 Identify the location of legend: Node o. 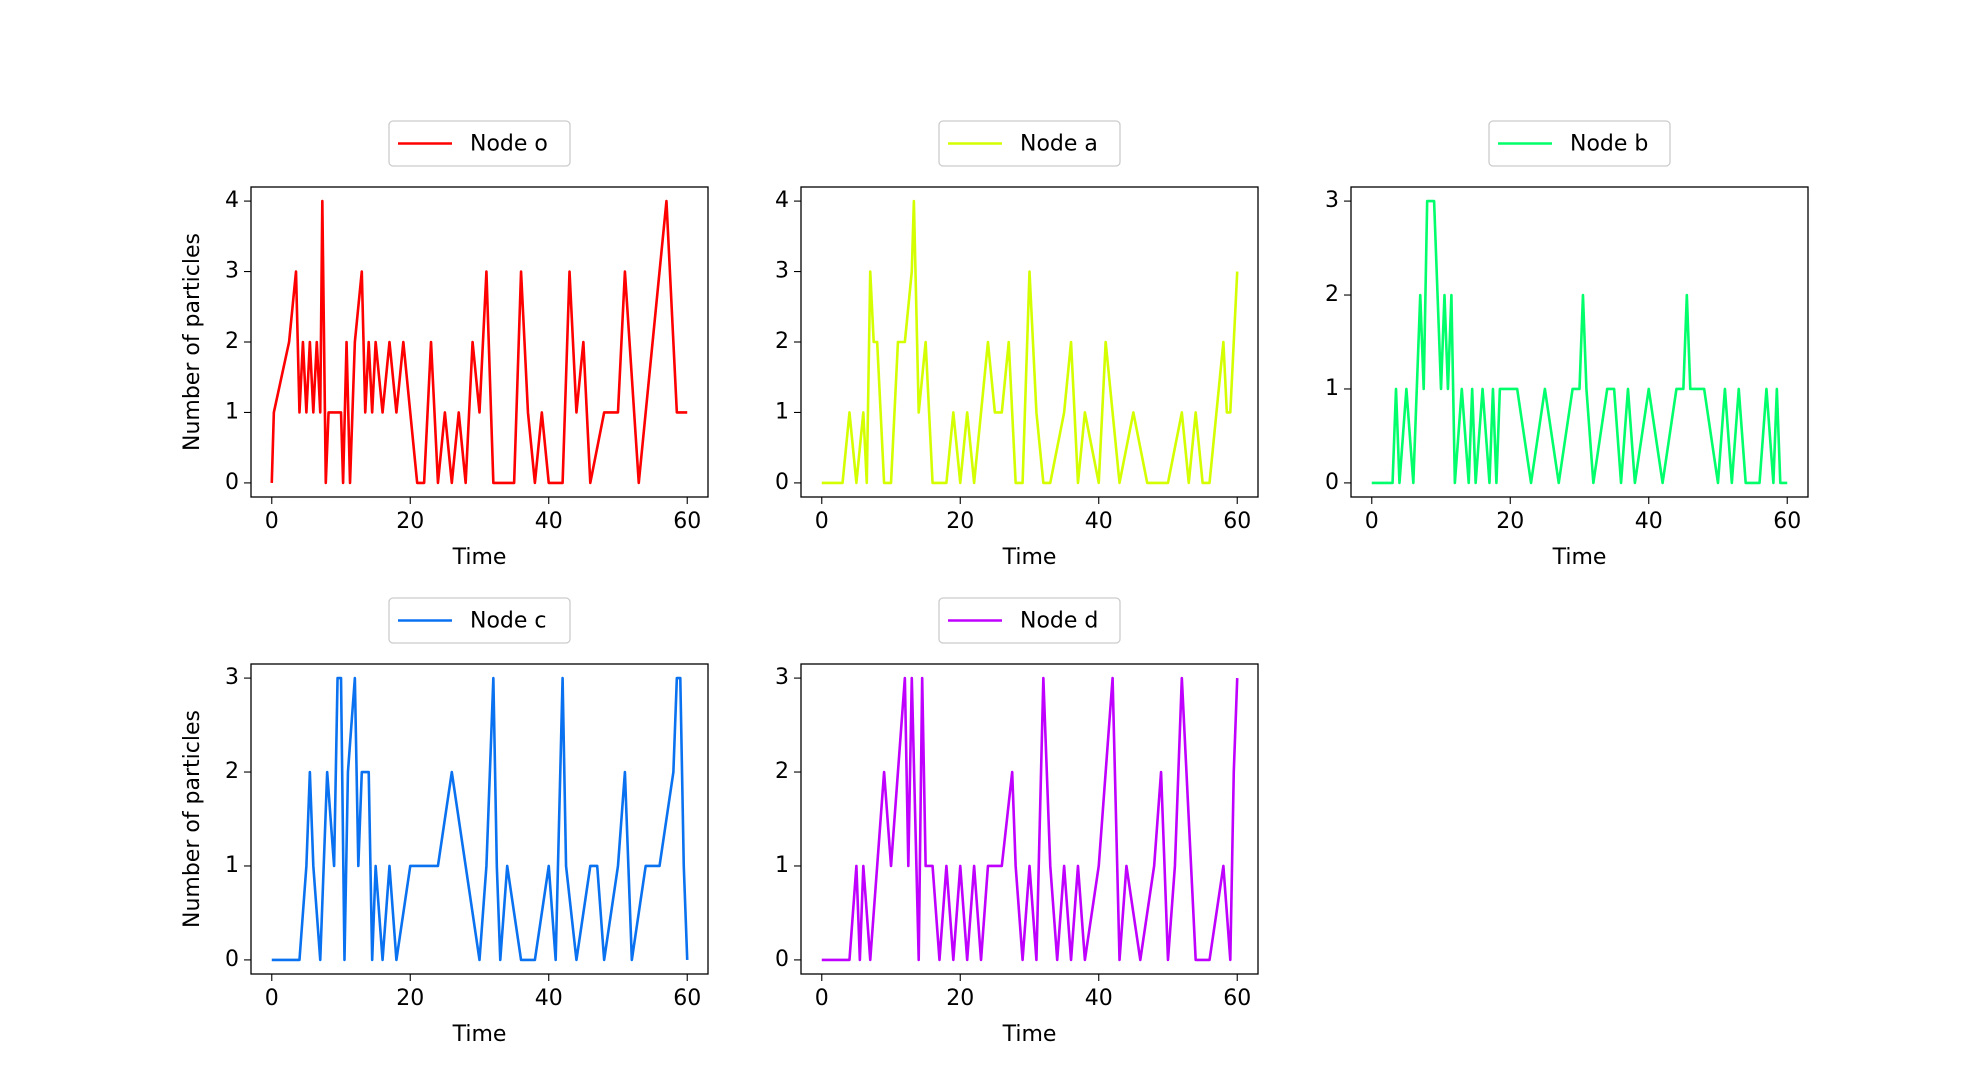
(479, 143).